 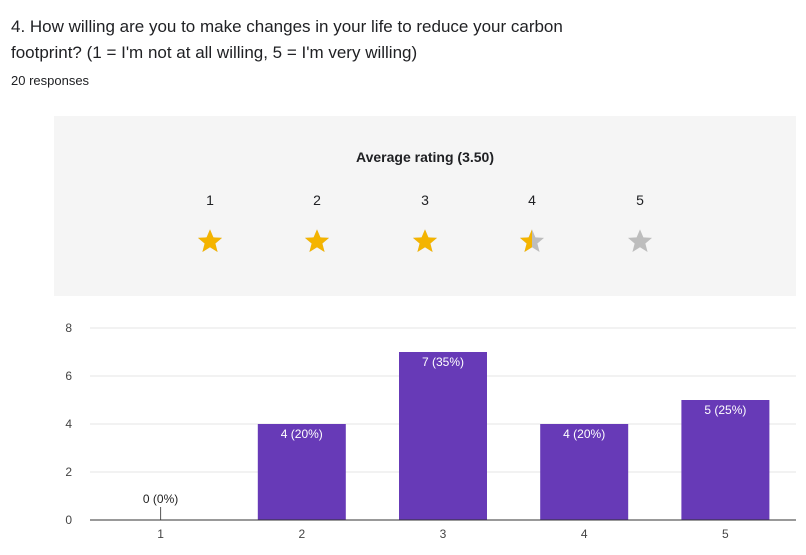 What do you see at coordinates (50, 80) in the screenshot?
I see `response-count: 20 responses` at bounding box center [50, 80].